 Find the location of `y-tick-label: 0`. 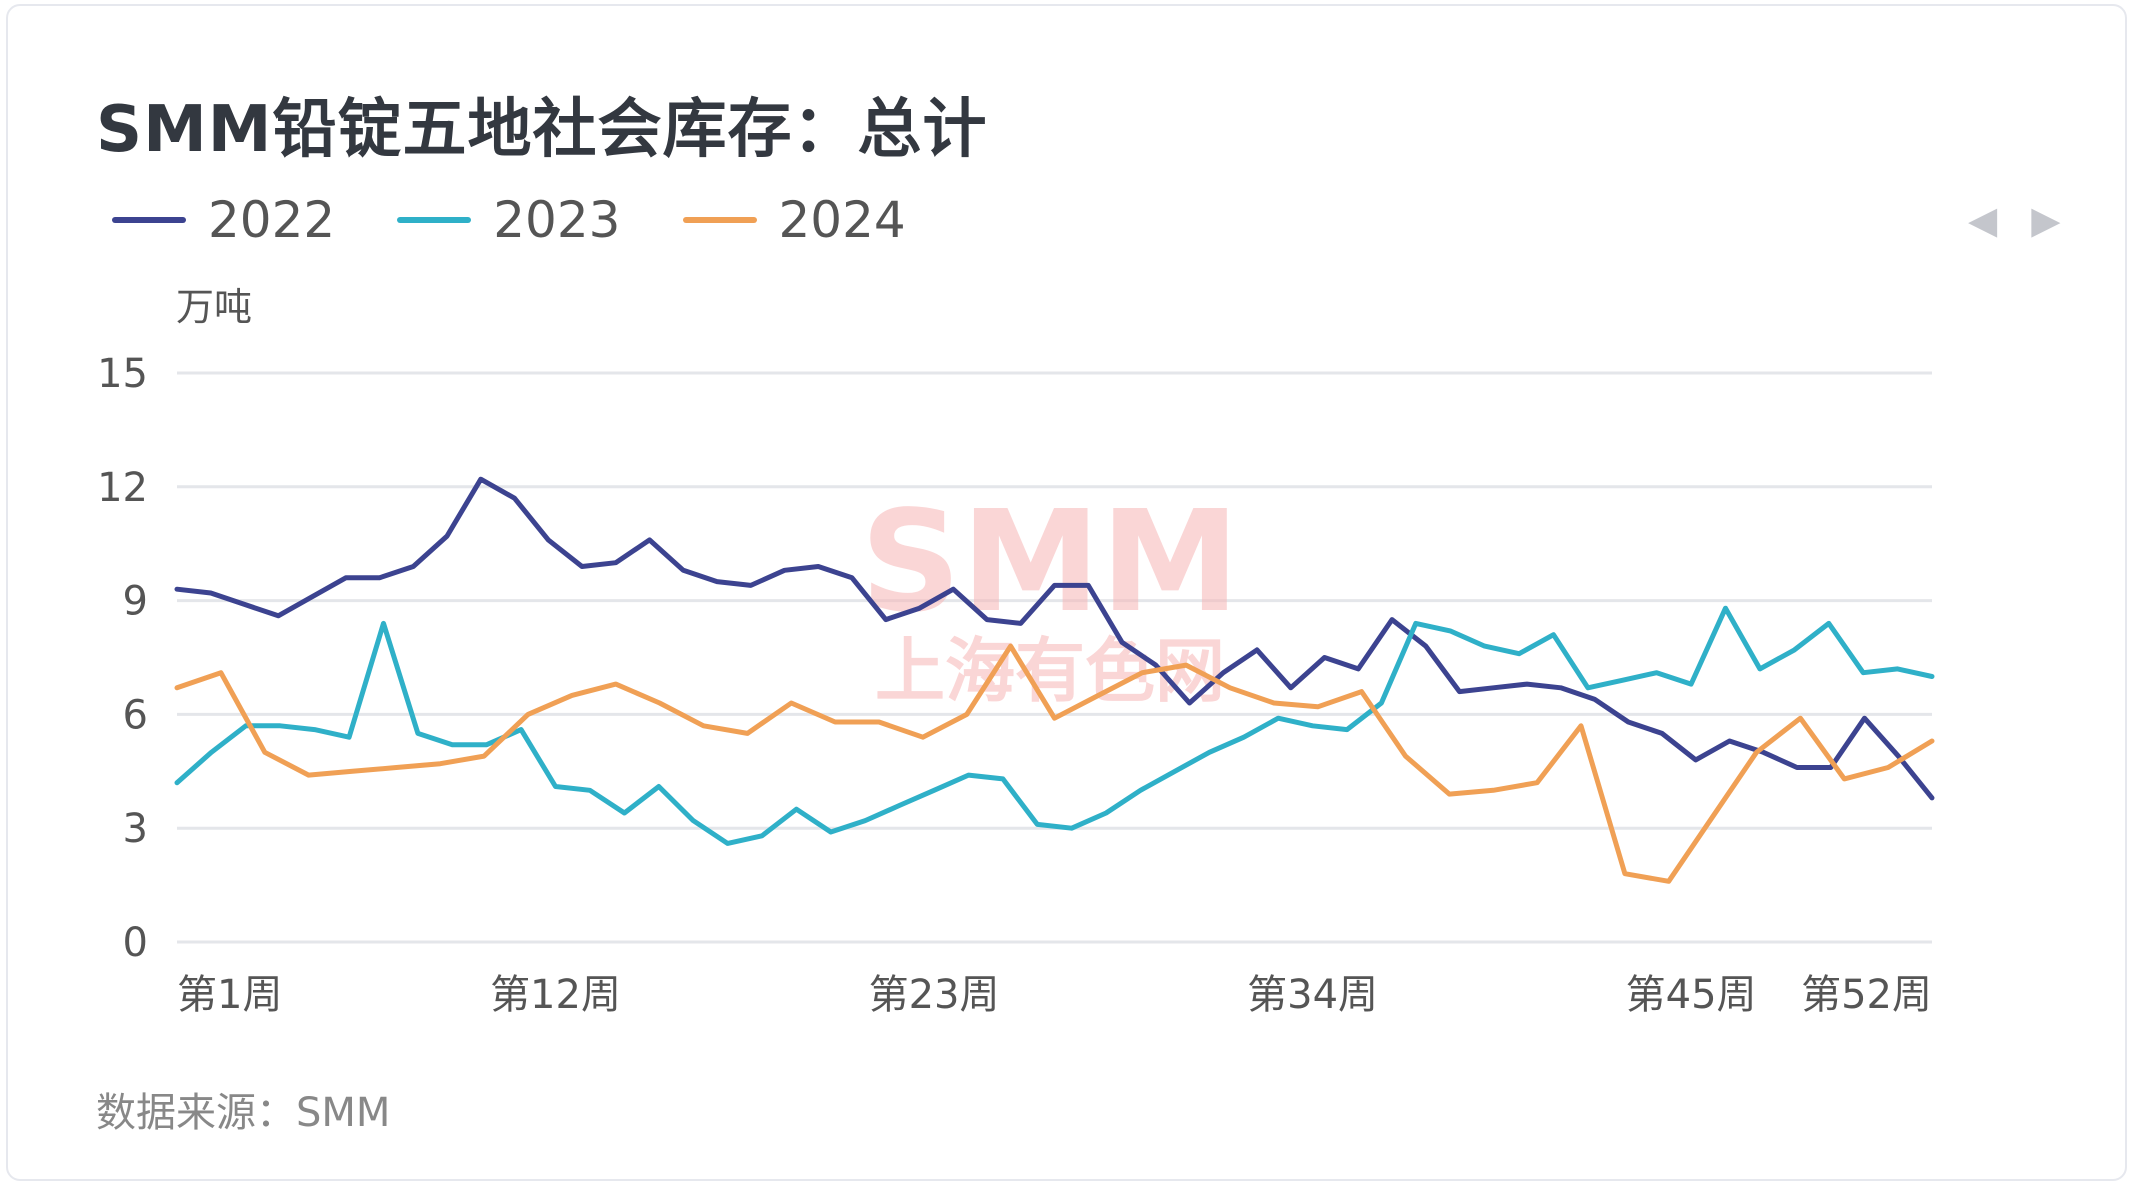

y-tick-label: 0 is located at coordinates (135, 943).